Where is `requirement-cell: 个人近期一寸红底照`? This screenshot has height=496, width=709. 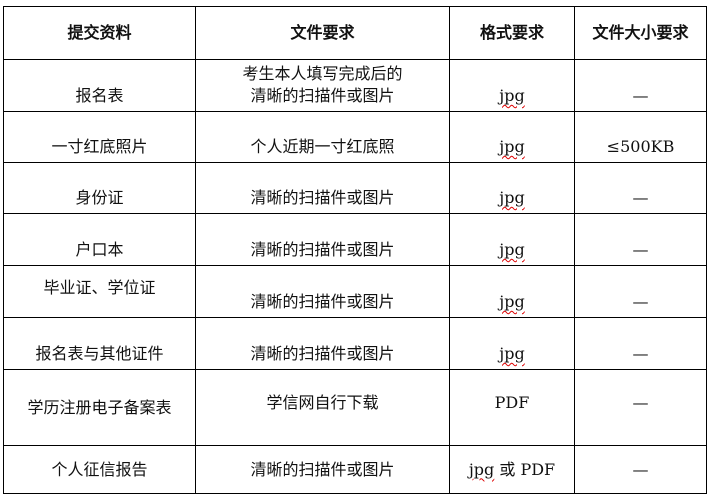
requirement-cell: 个人近期一寸红底照 is located at coordinates (322, 137).